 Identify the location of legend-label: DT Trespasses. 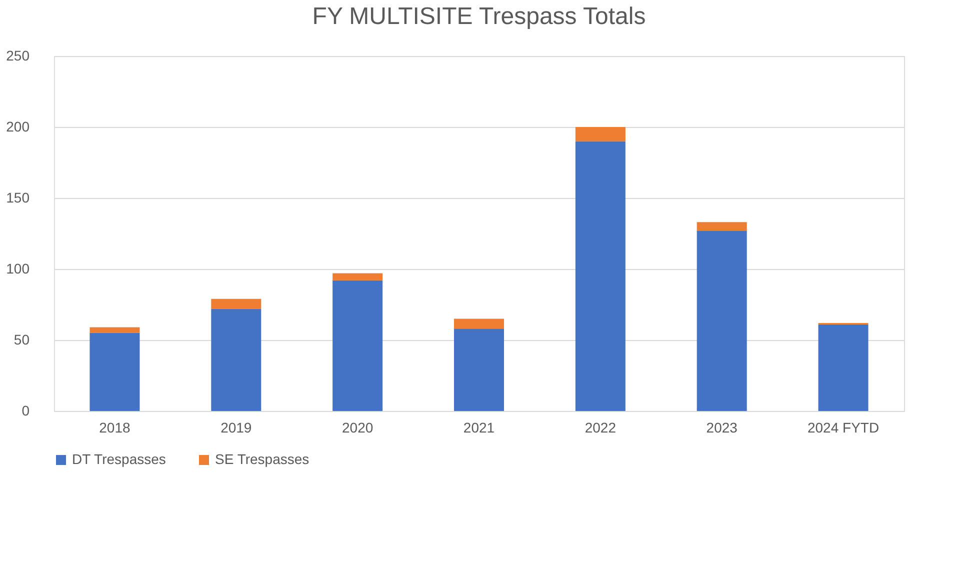
(119, 459).